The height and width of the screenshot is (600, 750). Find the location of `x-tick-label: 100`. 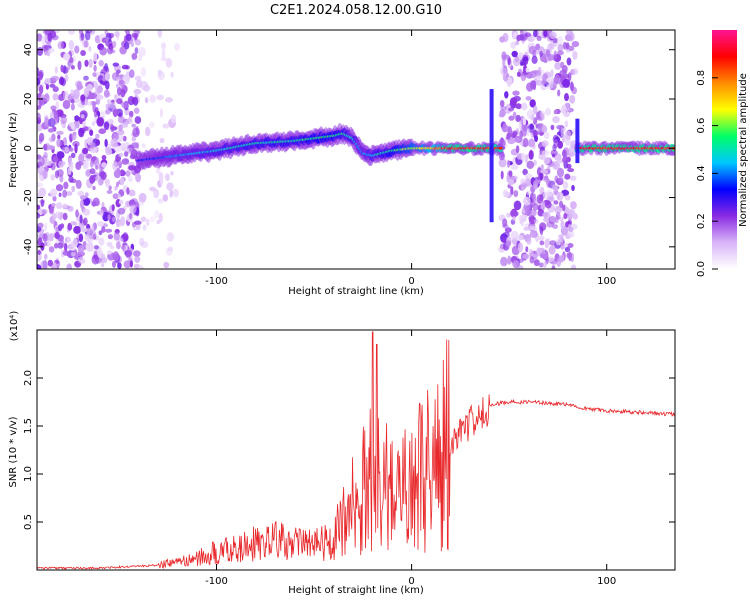

x-tick-label: 100 is located at coordinates (606, 581).